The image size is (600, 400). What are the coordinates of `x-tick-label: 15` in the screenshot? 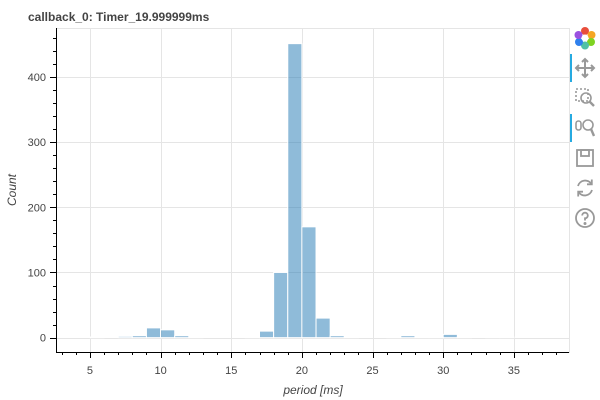 It's located at (231, 371).